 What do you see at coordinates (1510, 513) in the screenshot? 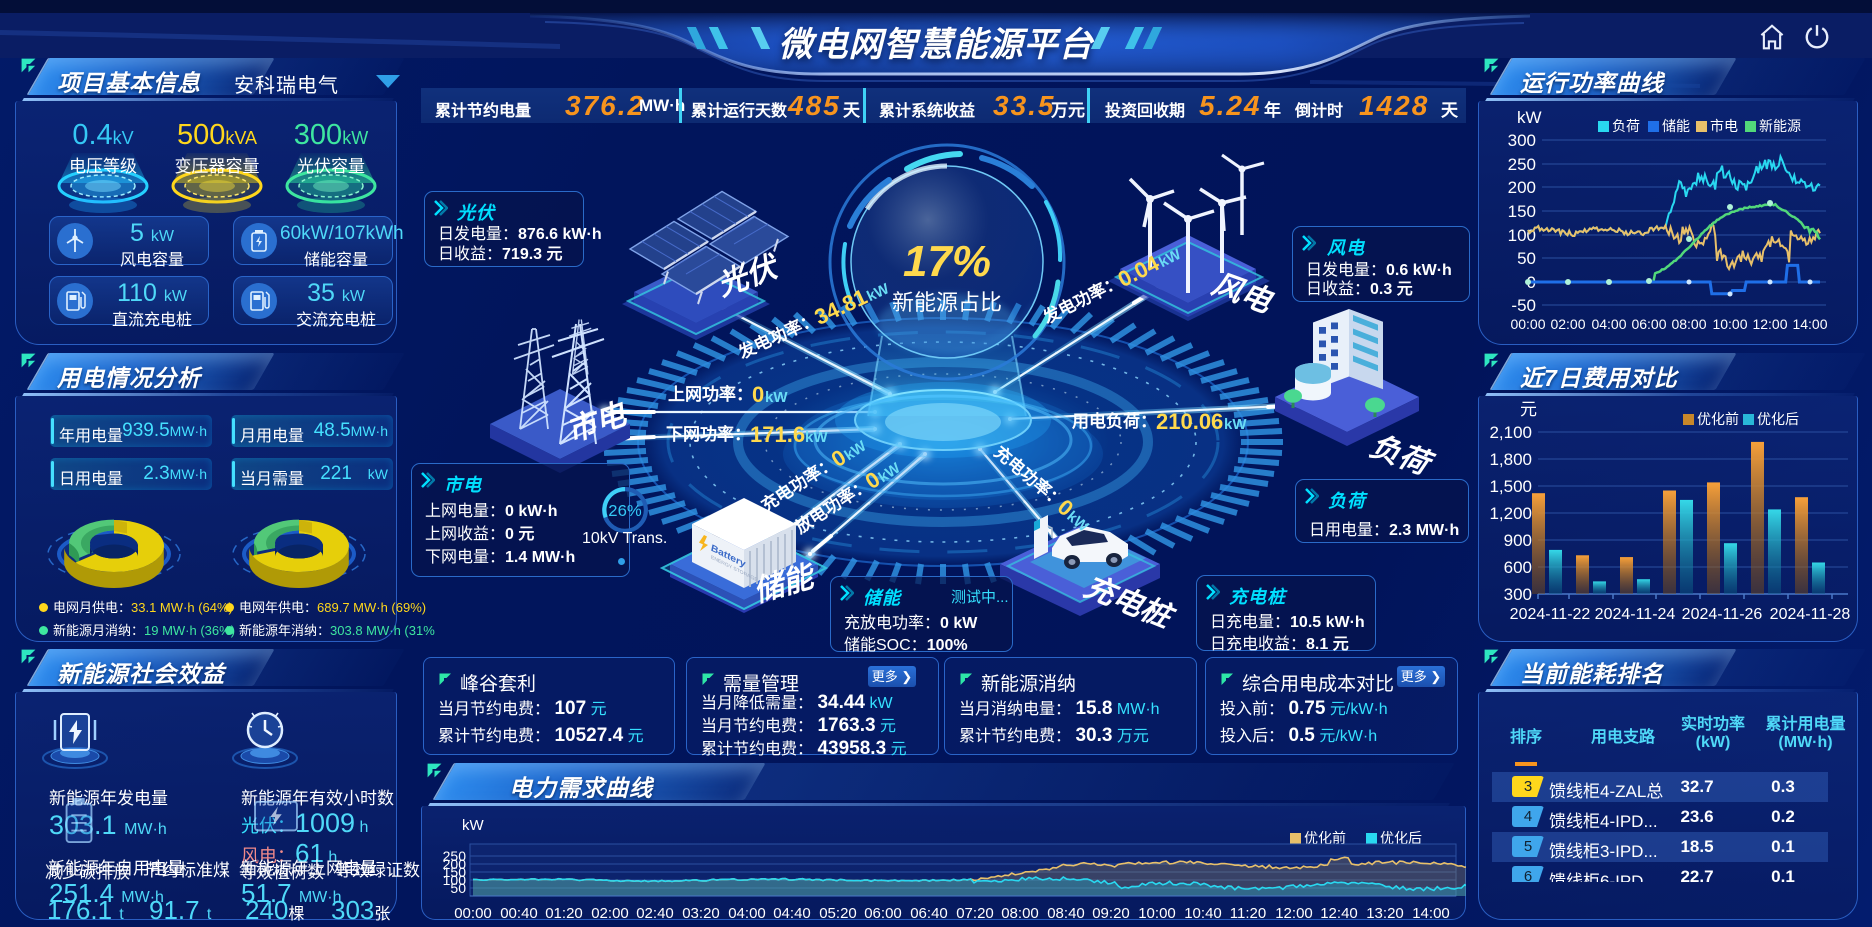
I see `svg-text: 1,200` at bounding box center [1510, 513].